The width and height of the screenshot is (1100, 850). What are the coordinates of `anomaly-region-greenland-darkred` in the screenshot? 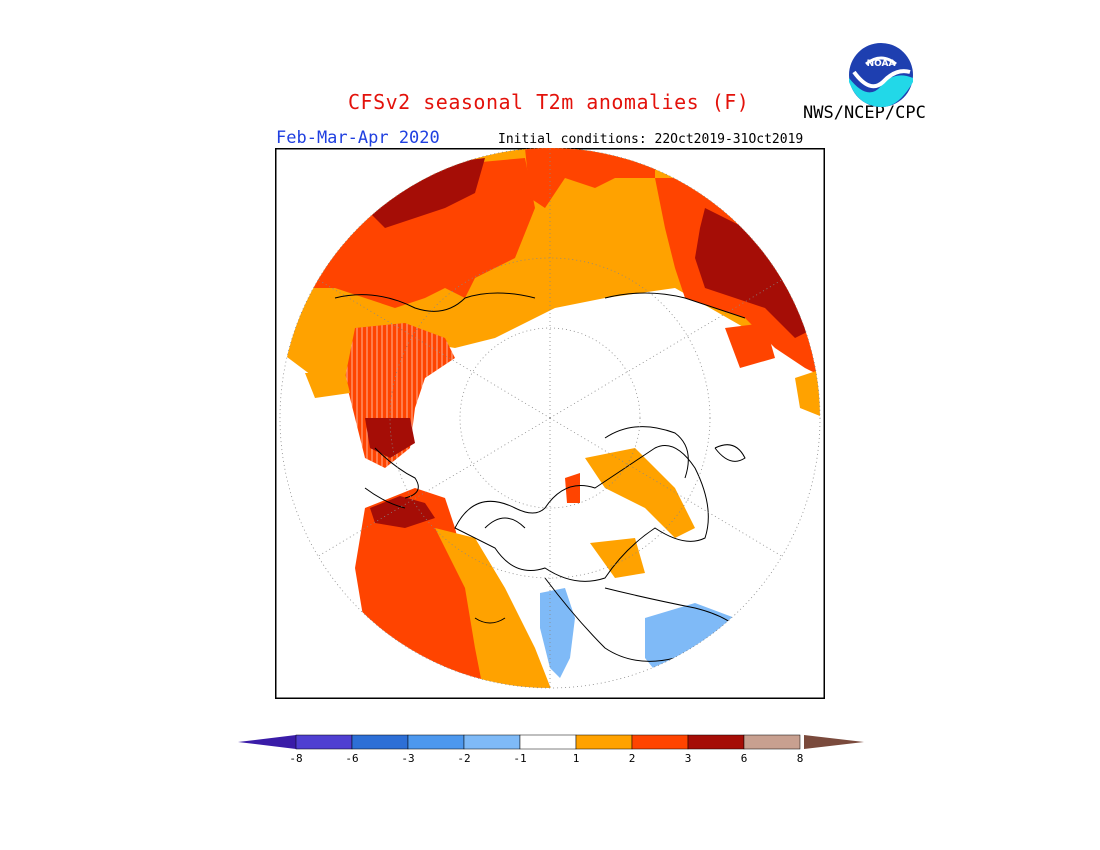 It's located at (390, 438).